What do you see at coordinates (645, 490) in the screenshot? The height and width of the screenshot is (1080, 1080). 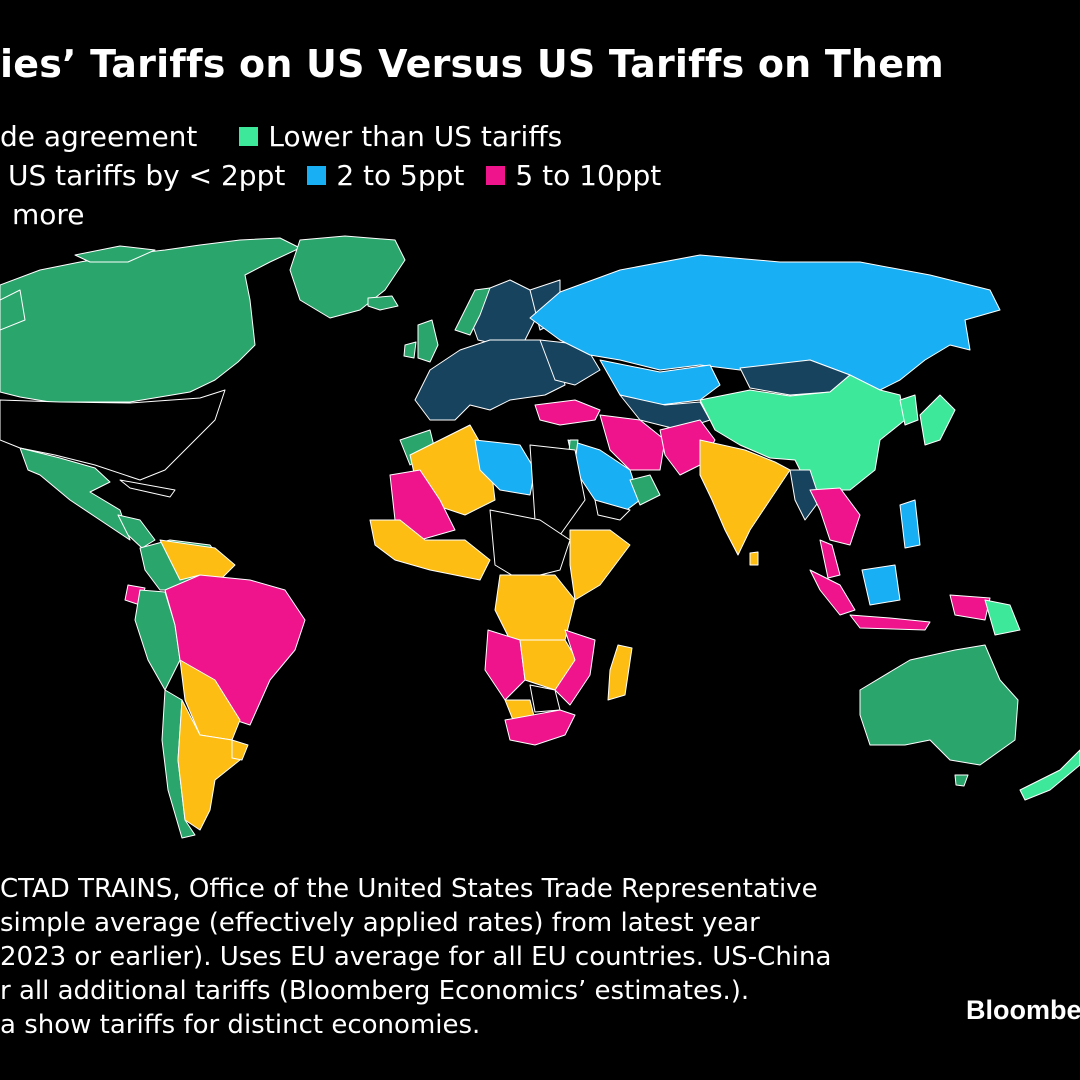 I see `region-oman-uae` at bounding box center [645, 490].